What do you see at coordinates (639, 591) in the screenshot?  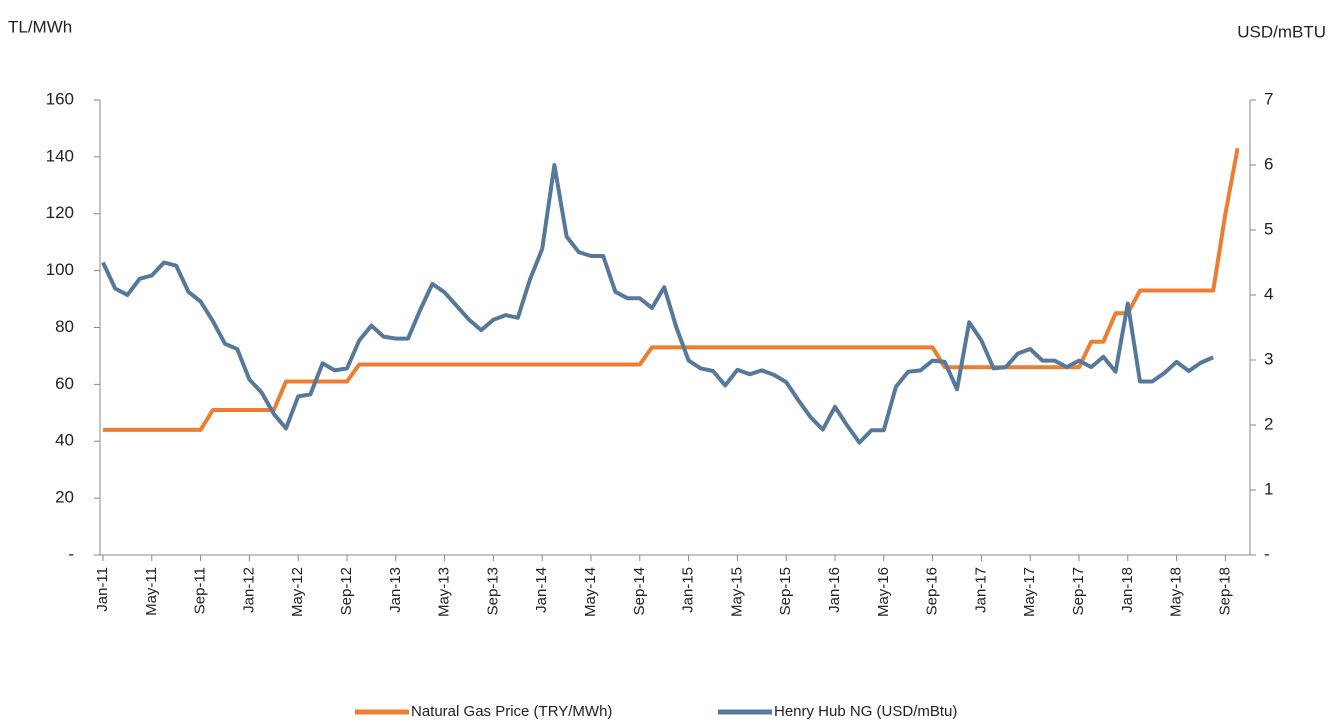 I see `x-tick-label: Sep-14` at bounding box center [639, 591].